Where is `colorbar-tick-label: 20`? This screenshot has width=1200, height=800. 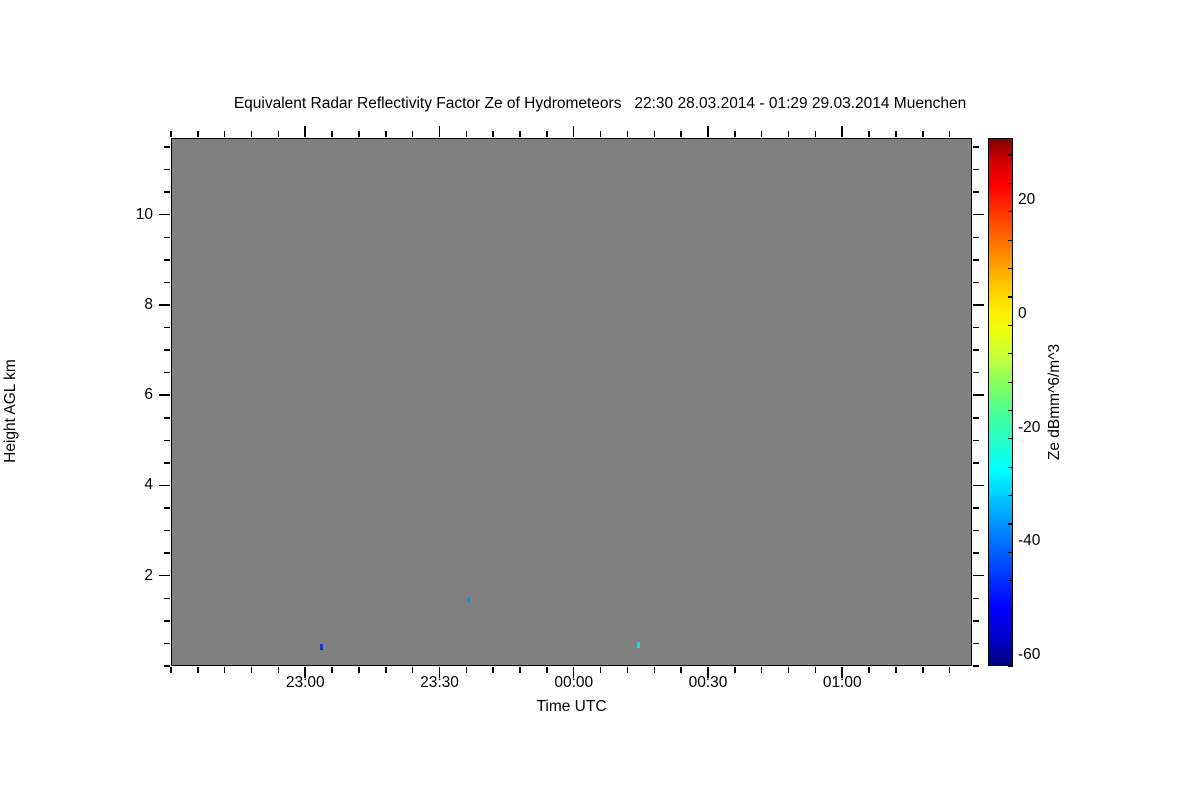 colorbar-tick-label: 20 is located at coordinates (1027, 200).